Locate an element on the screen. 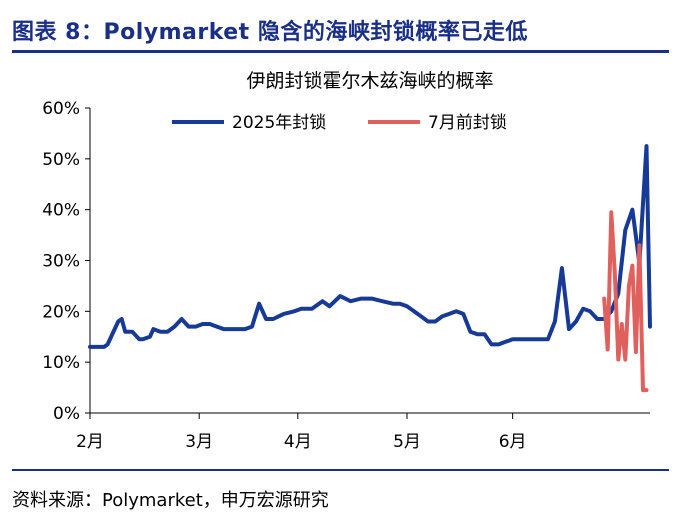 The width and height of the screenshot is (689, 519). y-tick-label: 0% is located at coordinates (66, 414).